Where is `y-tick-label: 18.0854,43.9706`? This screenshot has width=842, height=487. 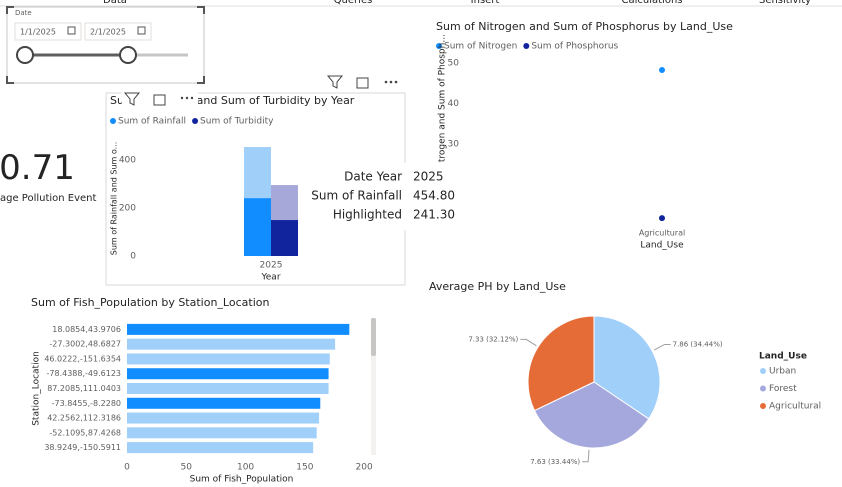 y-tick-label: 18.0854,43.9706 is located at coordinates (86, 329).